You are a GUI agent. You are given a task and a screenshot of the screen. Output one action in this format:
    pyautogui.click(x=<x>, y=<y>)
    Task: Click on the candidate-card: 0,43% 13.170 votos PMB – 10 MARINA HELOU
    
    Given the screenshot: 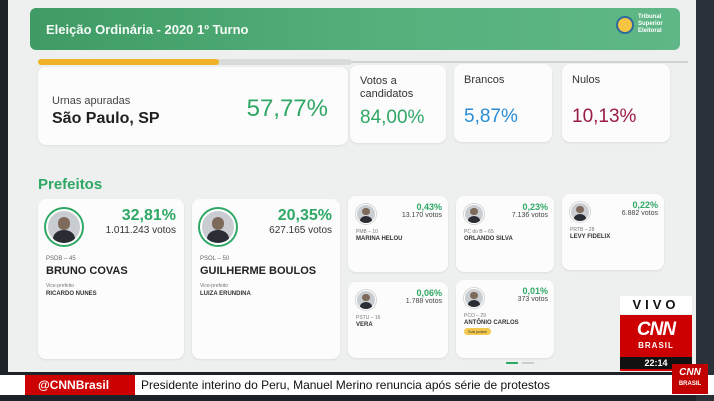 What is the action you would take?
    pyautogui.click(x=398, y=234)
    